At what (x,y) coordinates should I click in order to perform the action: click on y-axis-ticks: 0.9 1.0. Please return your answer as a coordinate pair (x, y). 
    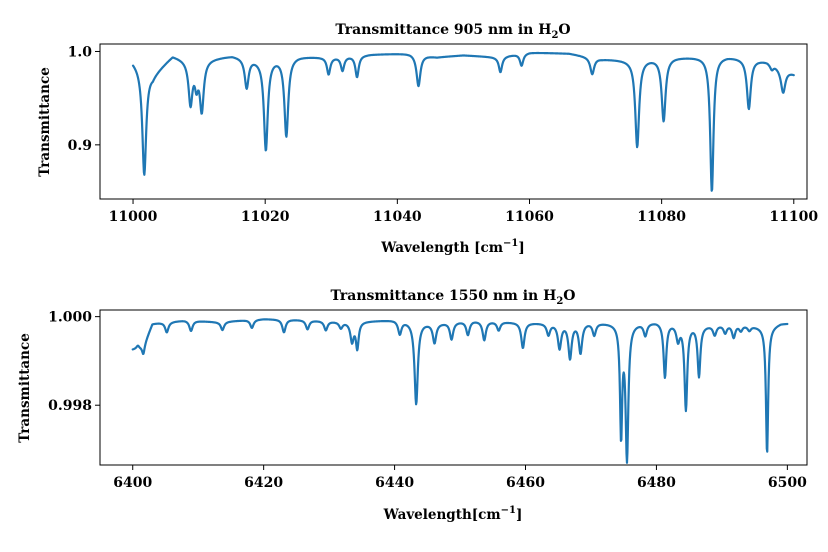
    Looking at the image, I should click on (84, 99).